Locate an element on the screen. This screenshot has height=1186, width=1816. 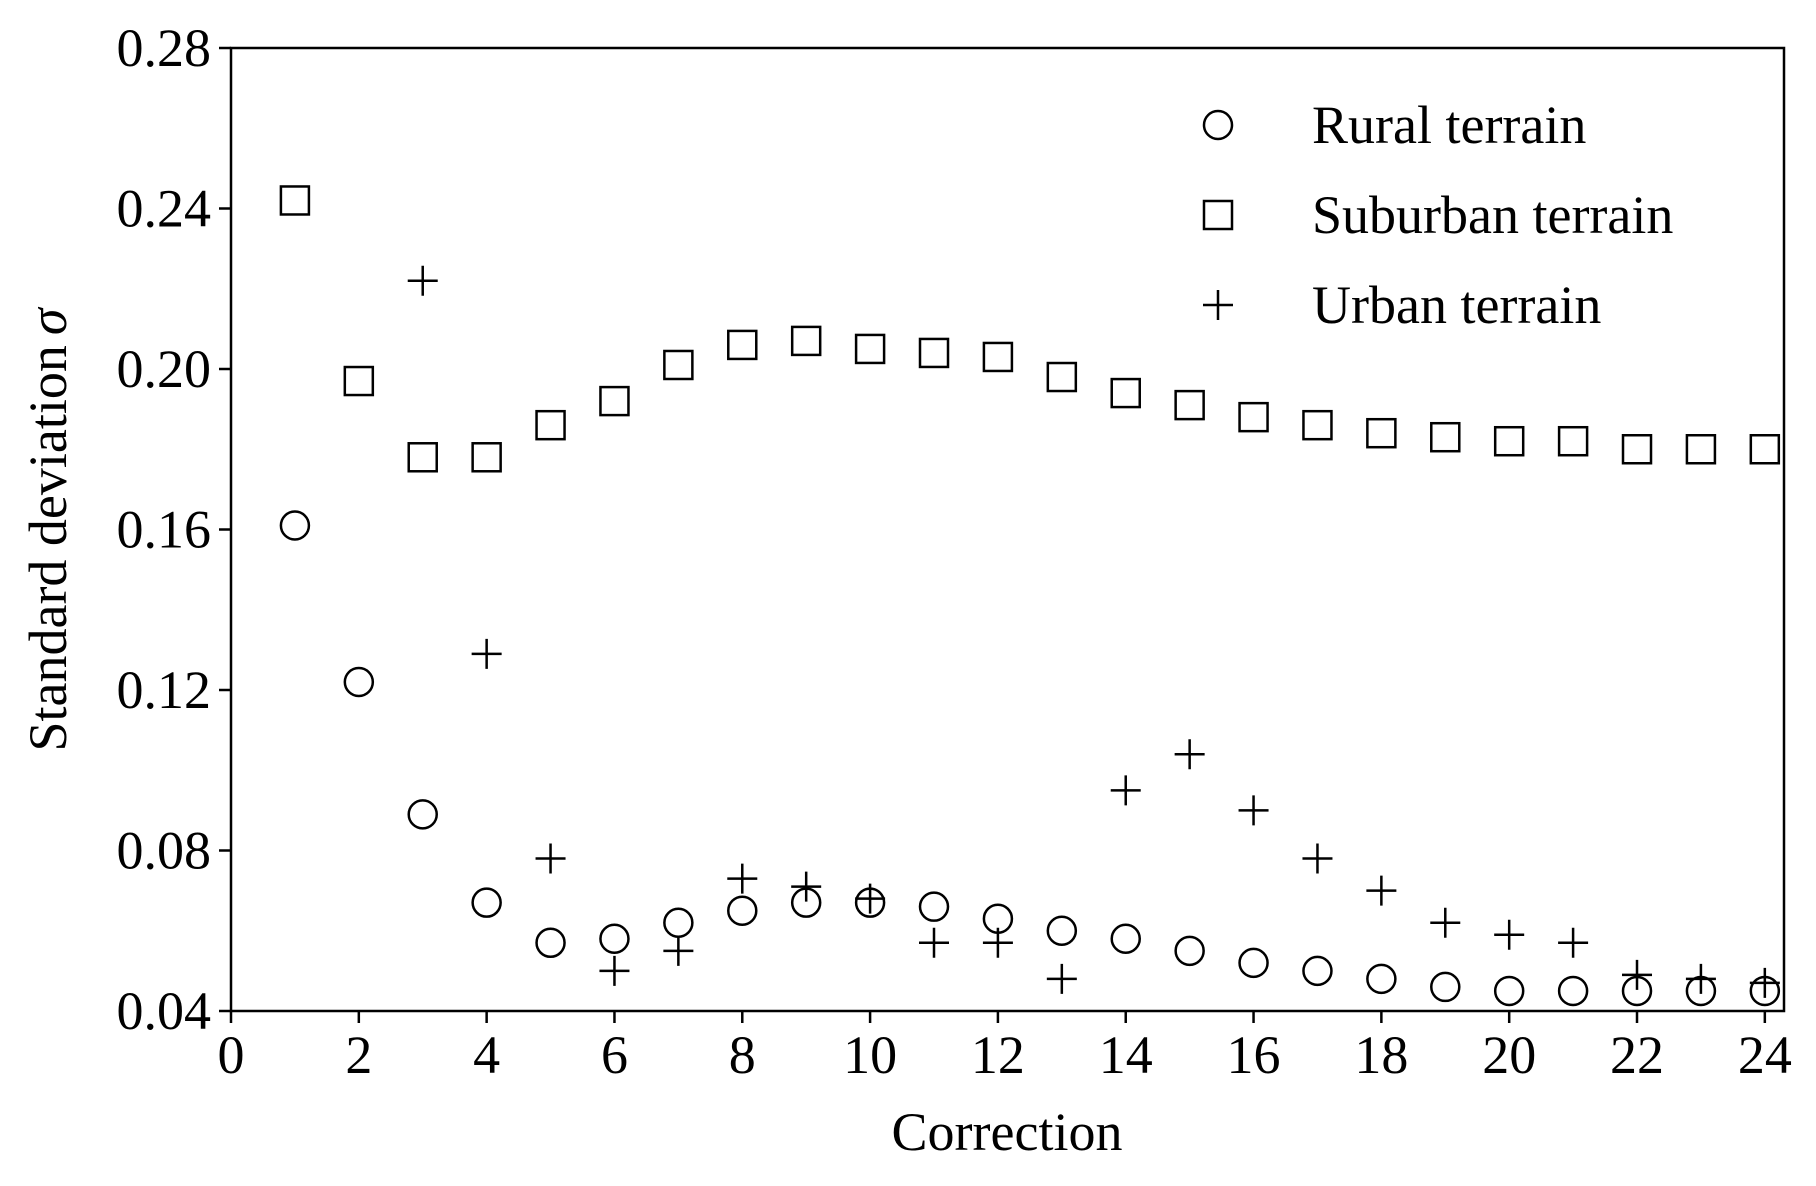
x-tick-label: 0 is located at coordinates (231, 1055).